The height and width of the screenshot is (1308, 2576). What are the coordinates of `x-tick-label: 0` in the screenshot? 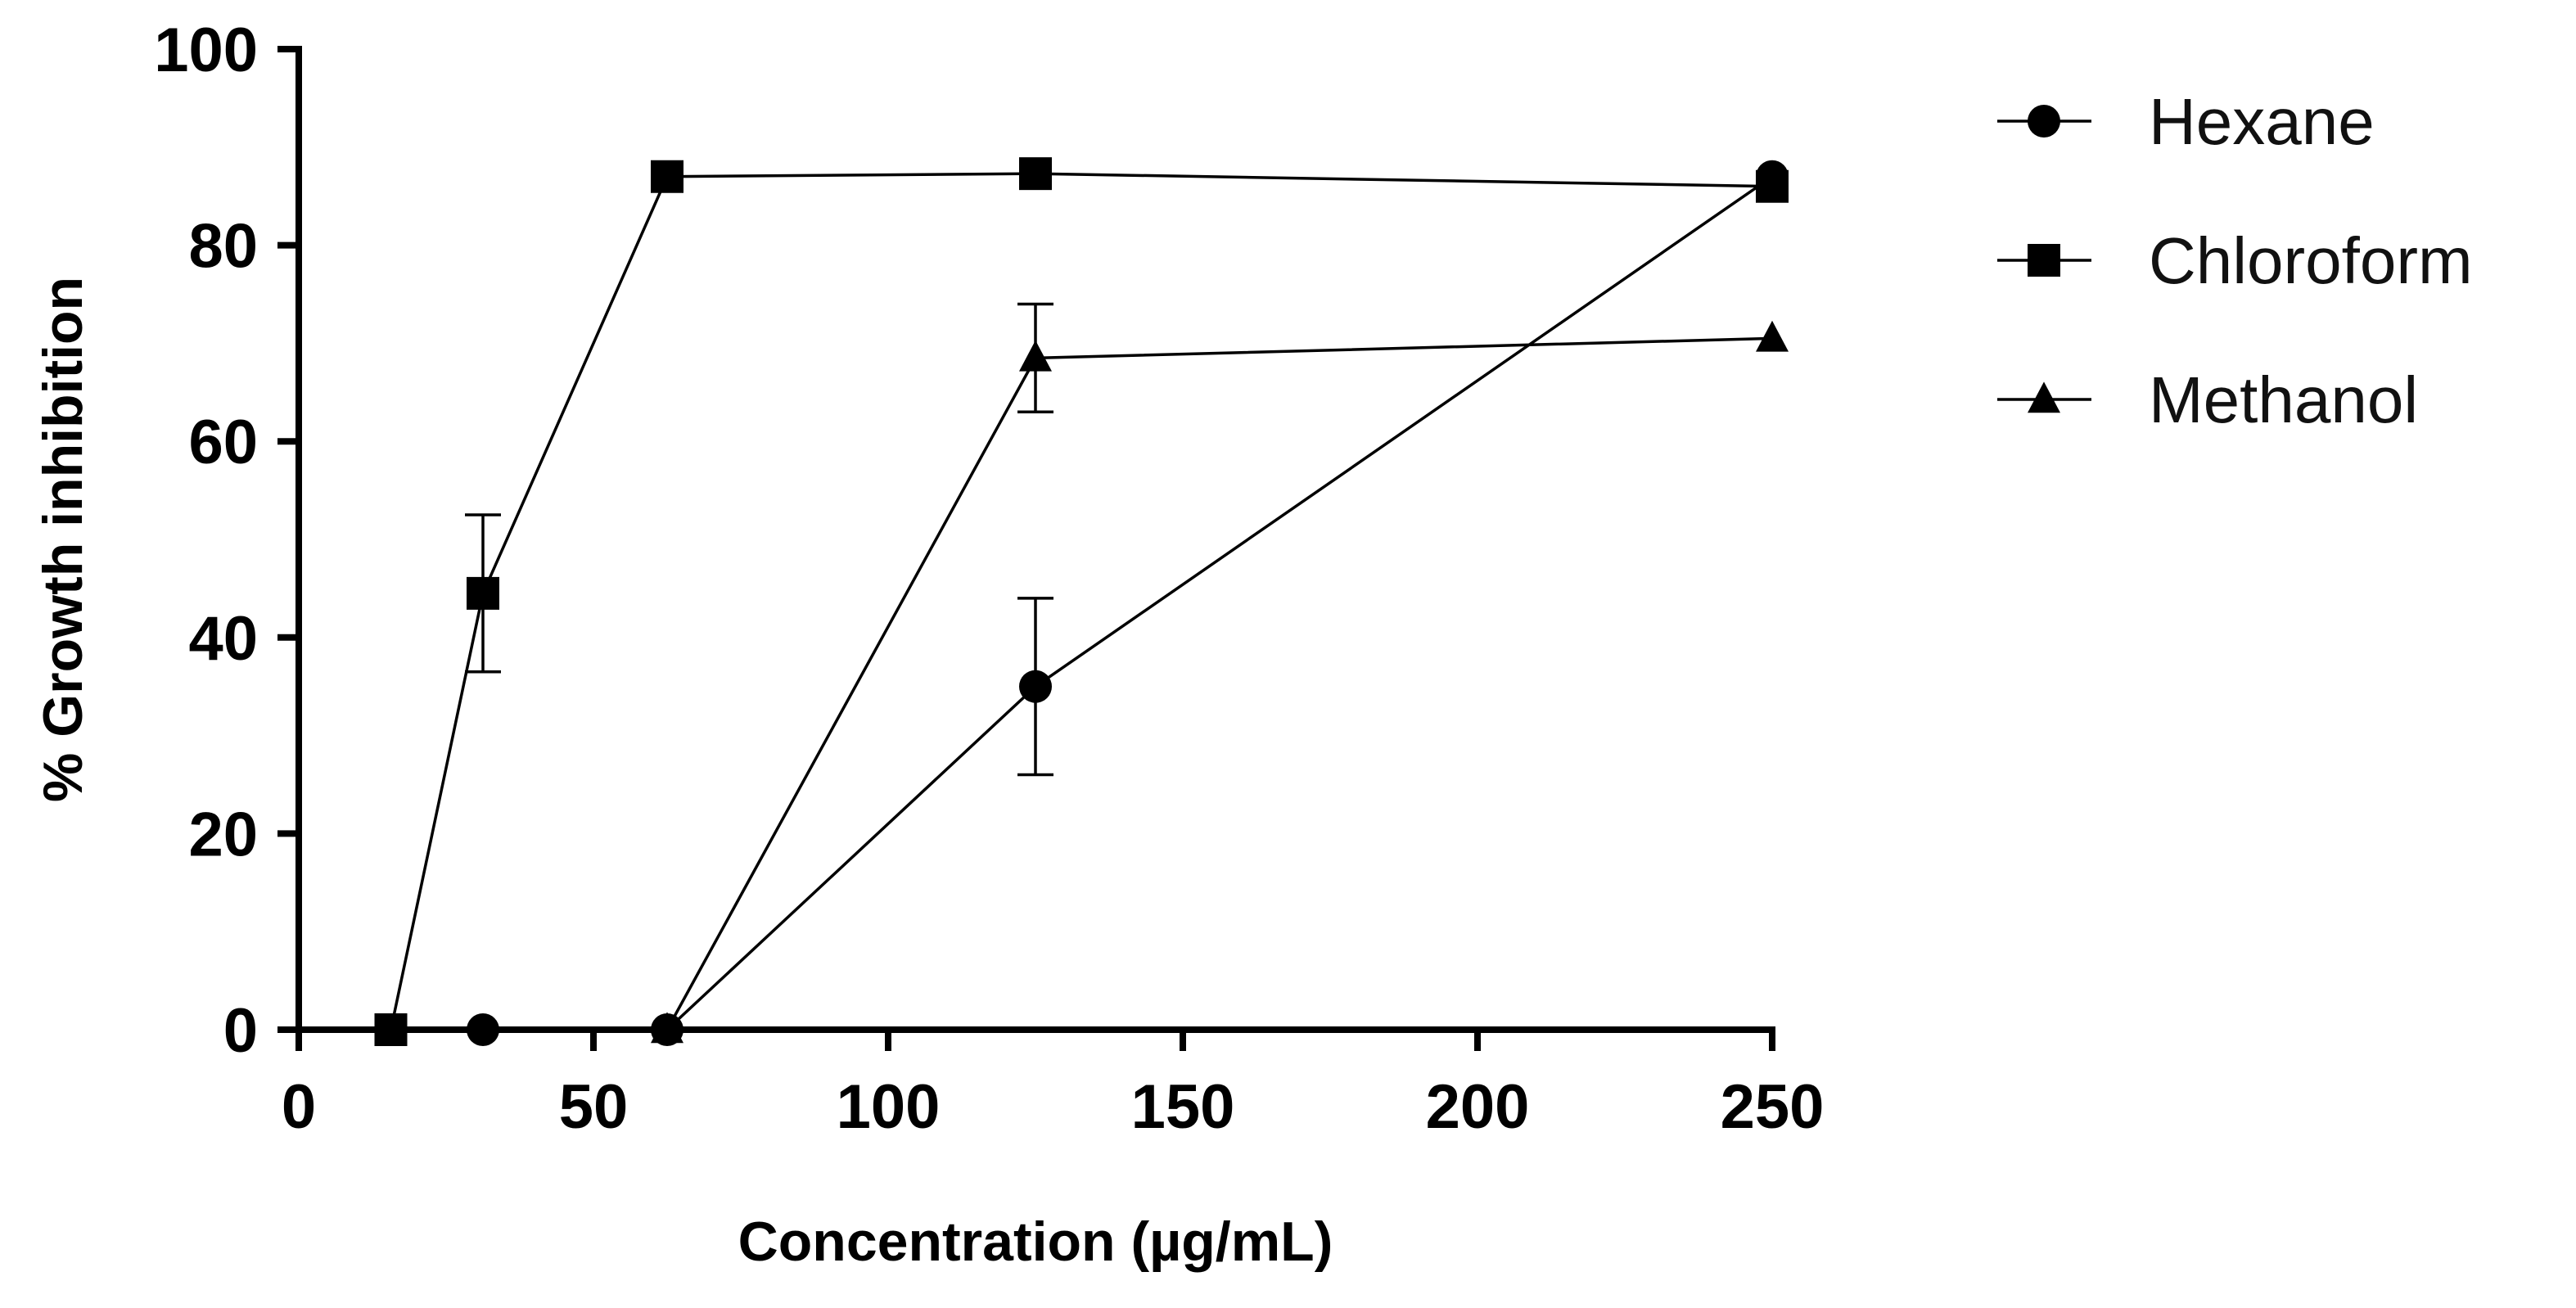 It's located at (299, 1107).